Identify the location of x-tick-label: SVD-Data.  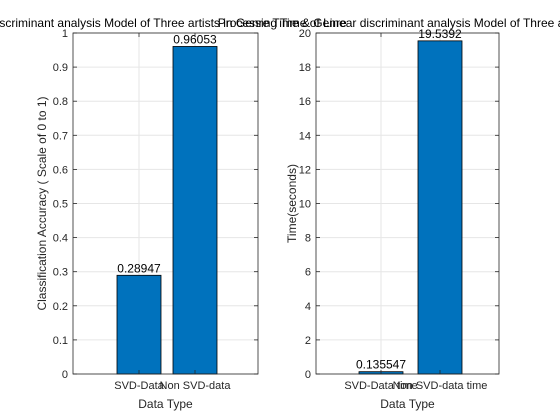
(139, 386).